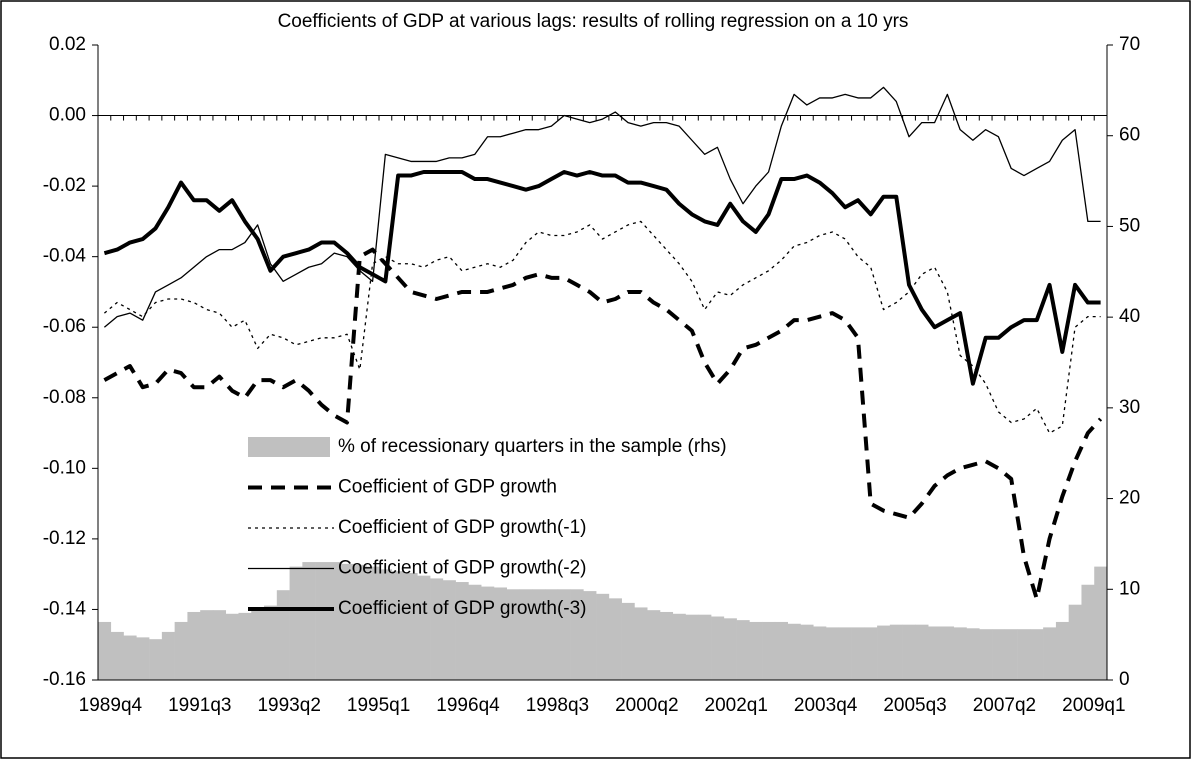  Describe the element at coordinates (447, 487) in the screenshot. I see `legend-label: Coefficient of GDP growth` at that location.